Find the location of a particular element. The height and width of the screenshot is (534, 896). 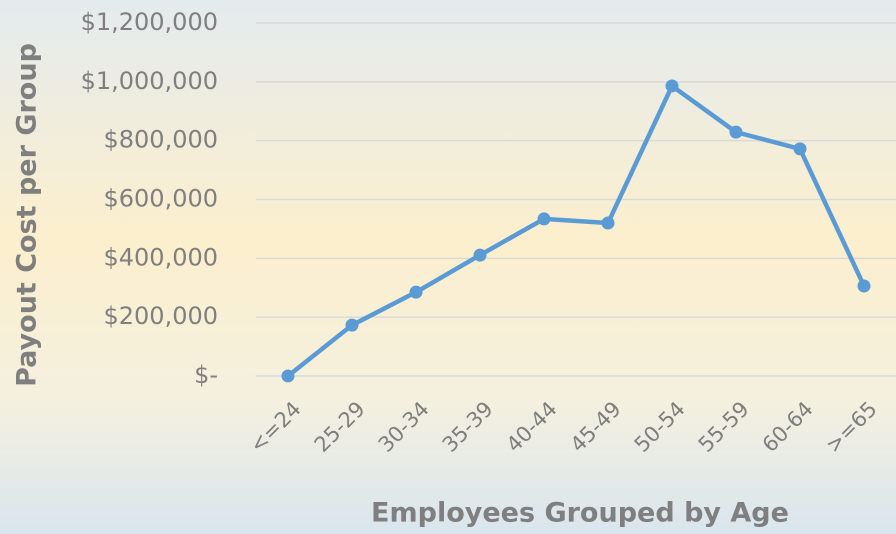

y-tick-label: $600,000 is located at coordinates (160, 199).